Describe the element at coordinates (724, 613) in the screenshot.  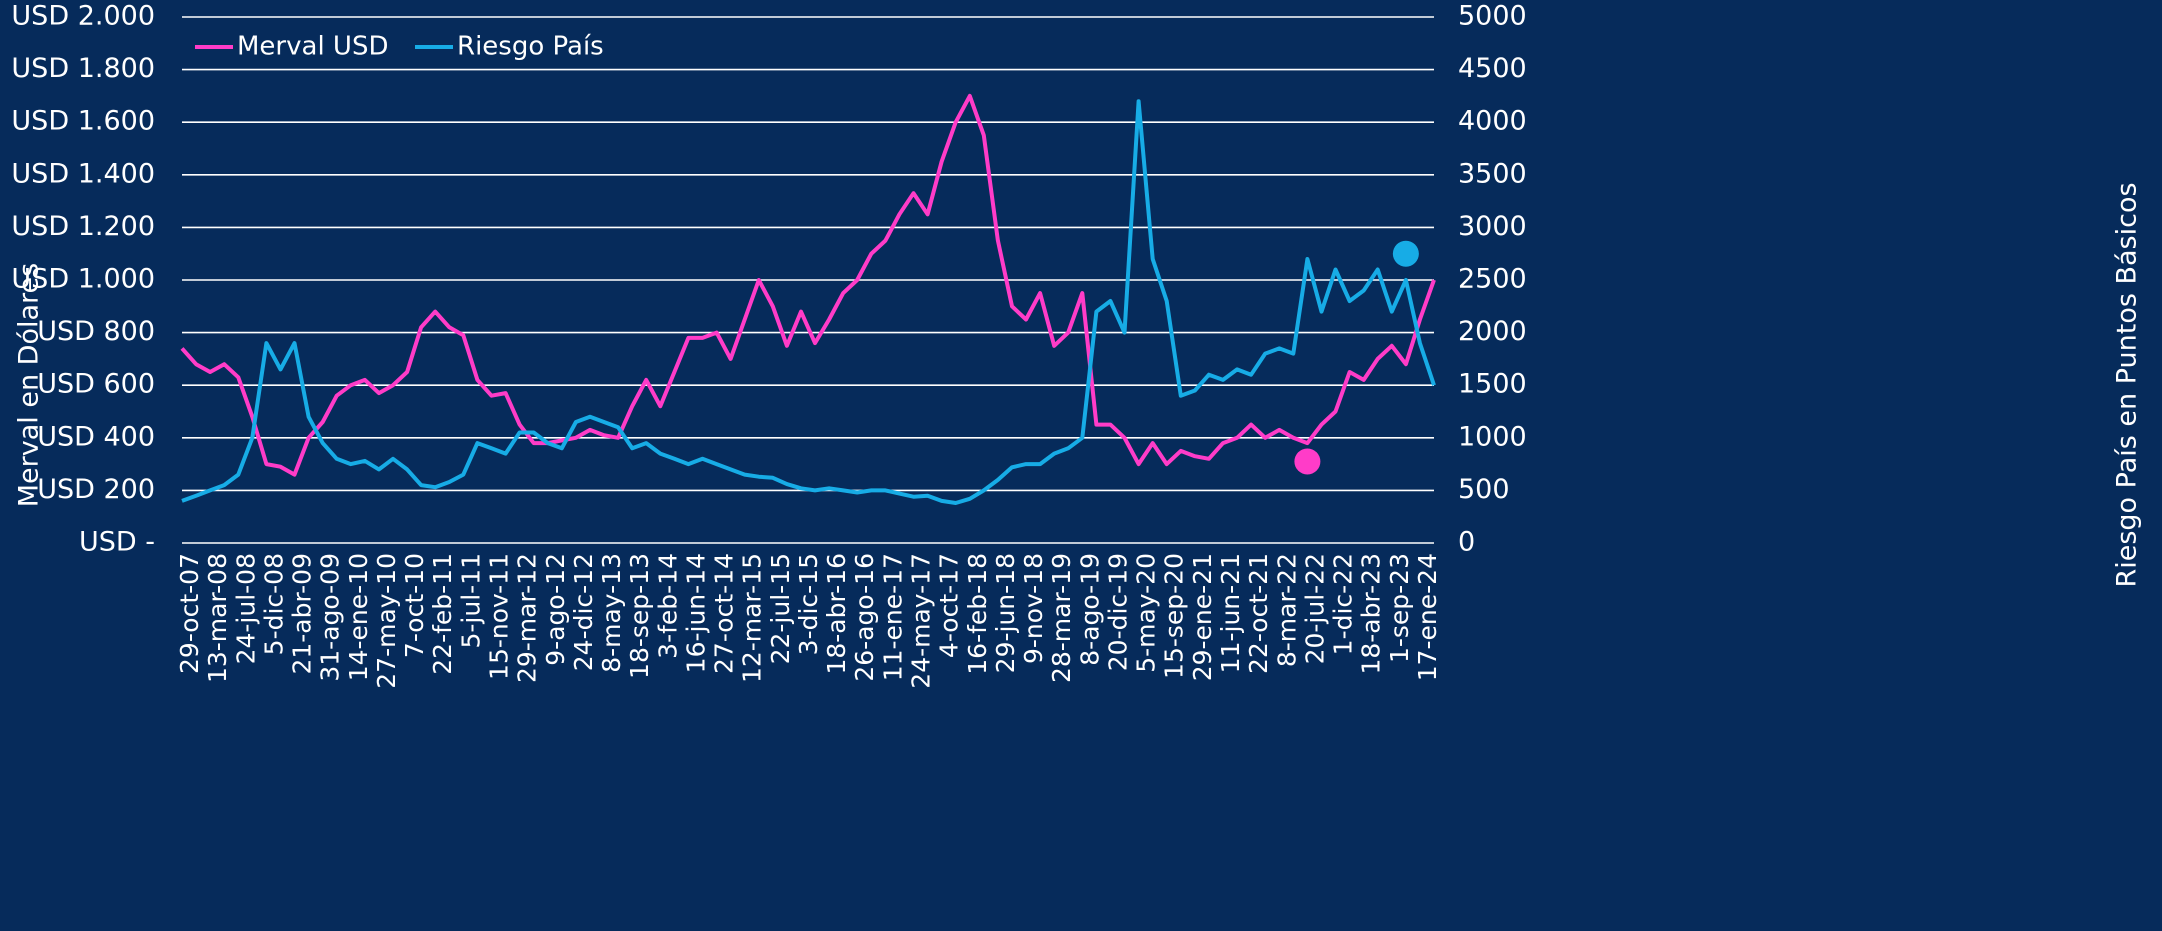
I see `x-tick-label: 27-oct-14` at that location.